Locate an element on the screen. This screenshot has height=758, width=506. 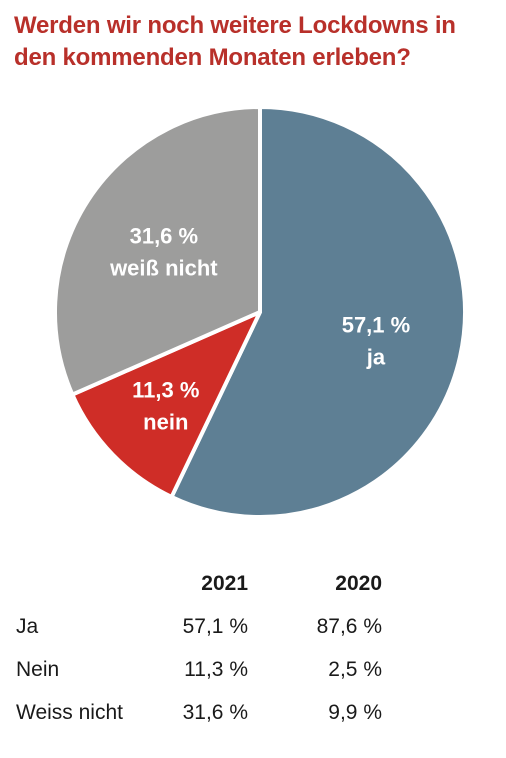
column-header-2020: 2020 is located at coordinates (358, 583).